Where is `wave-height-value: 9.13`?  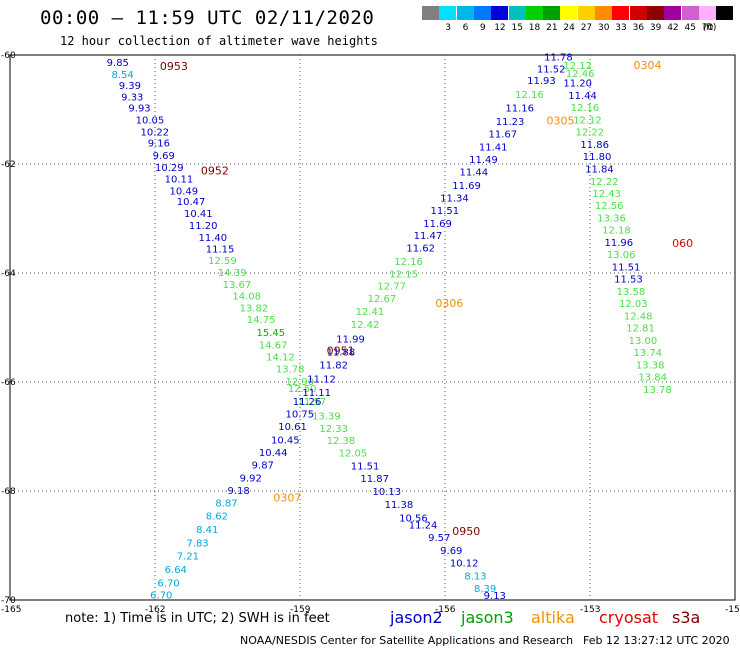
wave-height-value: 9.13 is located at coordinates (495, 596).